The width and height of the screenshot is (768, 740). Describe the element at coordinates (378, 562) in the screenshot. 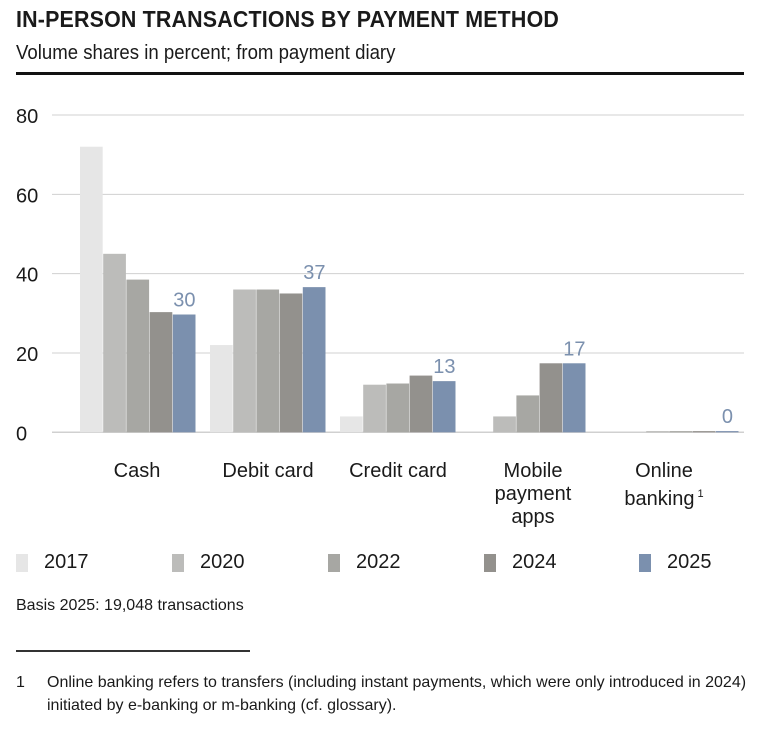

I see `legend-label: 2022` at that location.